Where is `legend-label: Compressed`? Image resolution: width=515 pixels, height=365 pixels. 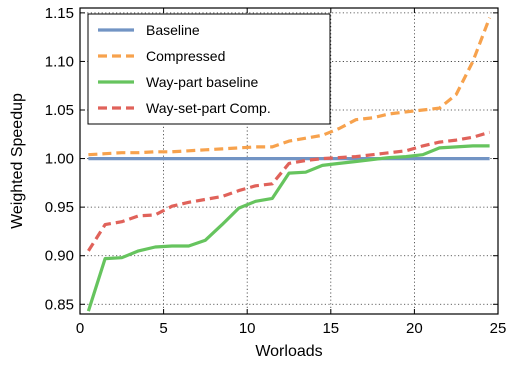
legend-label: Compressed is located at coordinates (185, 56).